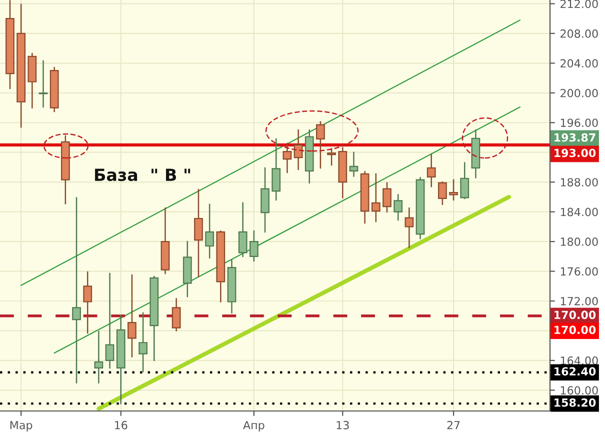 This screenshot has height=436, width=605. Describe the element at coordinates (575, 153) in the screenshot. I see `ref-line-label: 193.00` at that location.